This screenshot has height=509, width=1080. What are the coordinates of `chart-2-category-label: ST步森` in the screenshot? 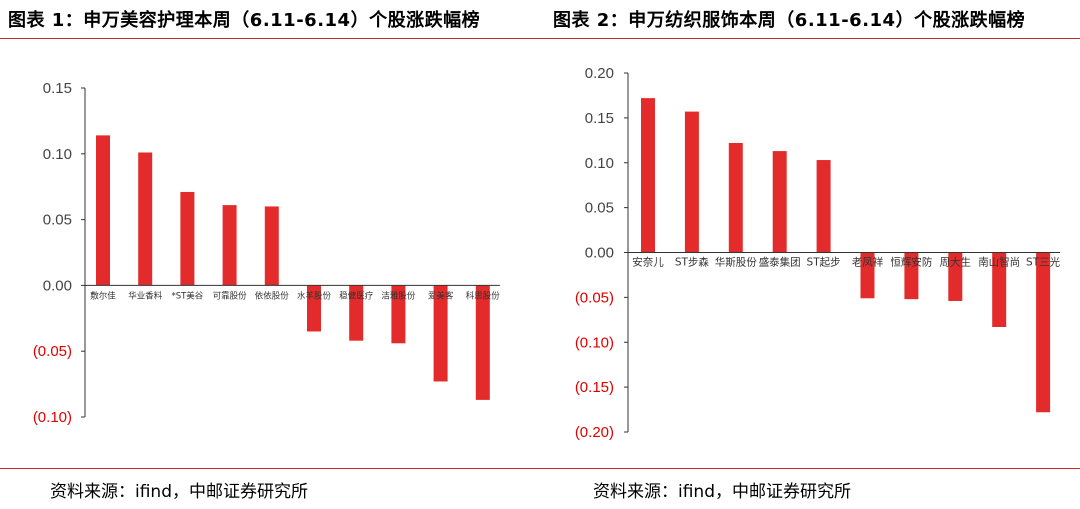 It's located at (692, 262).